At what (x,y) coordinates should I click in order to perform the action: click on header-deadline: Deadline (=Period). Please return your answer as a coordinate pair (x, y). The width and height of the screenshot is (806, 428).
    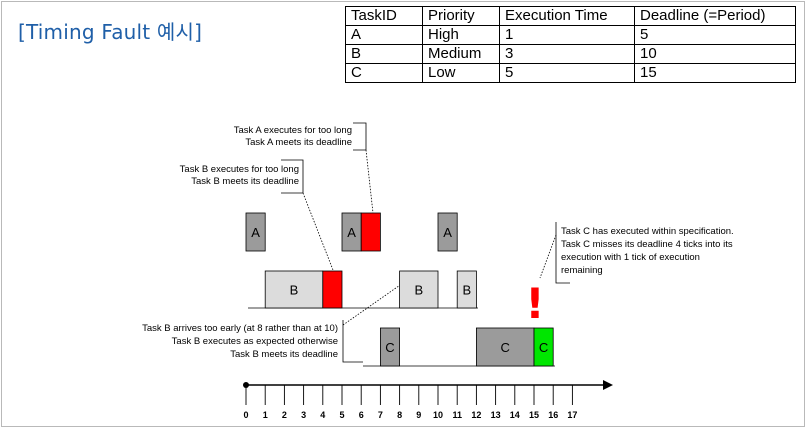
    Looking at the image, I should click on (715, 16).